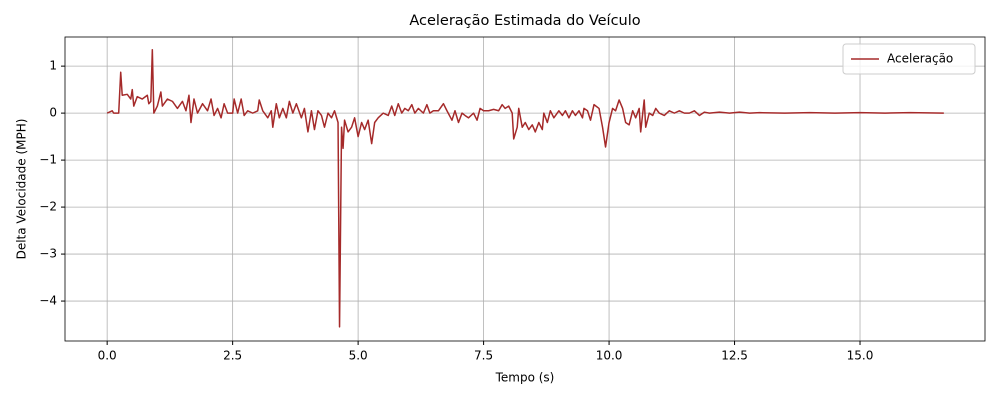 This screenshot has height=404, width=1000. Describe the element at coordinates (232, 356) in the screenshot. I see `x-tick-label: 2.5` at that location.